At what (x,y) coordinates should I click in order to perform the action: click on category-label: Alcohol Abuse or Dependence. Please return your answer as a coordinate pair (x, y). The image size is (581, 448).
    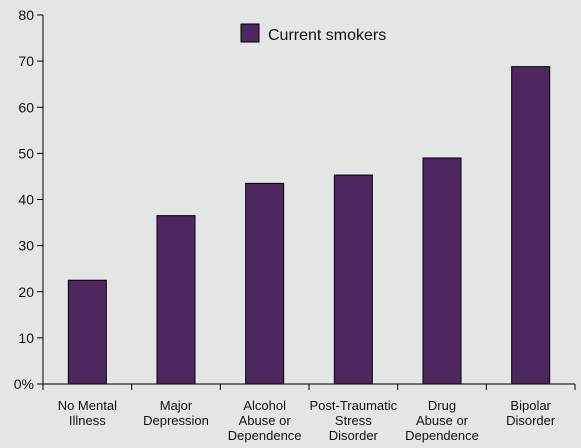
    Looking at the image, I should click on (265, 420).